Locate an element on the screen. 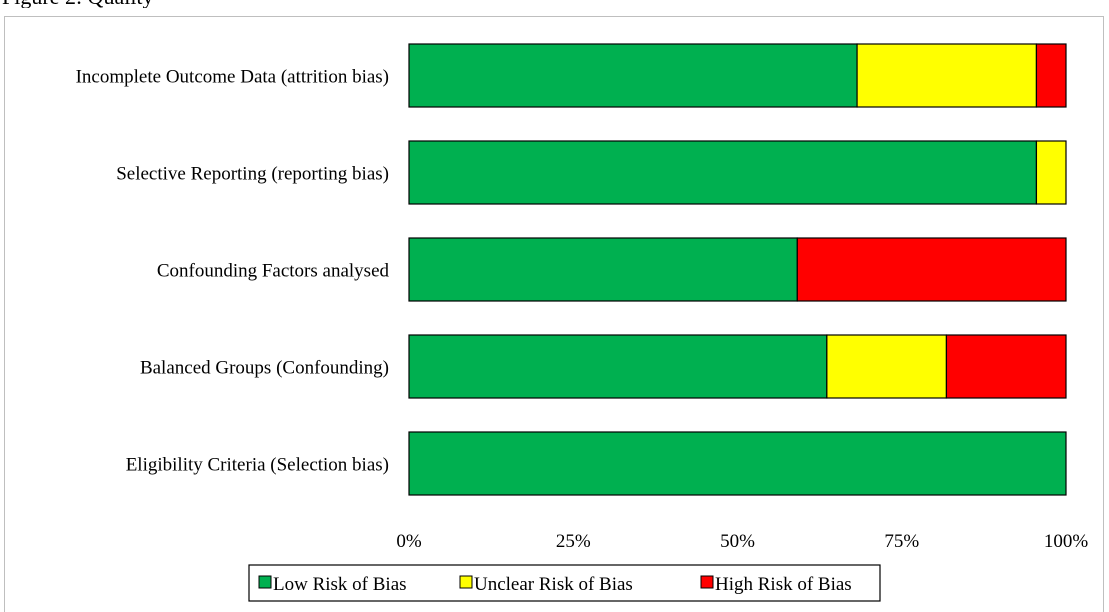 The width and height of the screenshot is (1109, 612). category-label: Balanced Groups (Confounding) is located at coordinates (264, 368).